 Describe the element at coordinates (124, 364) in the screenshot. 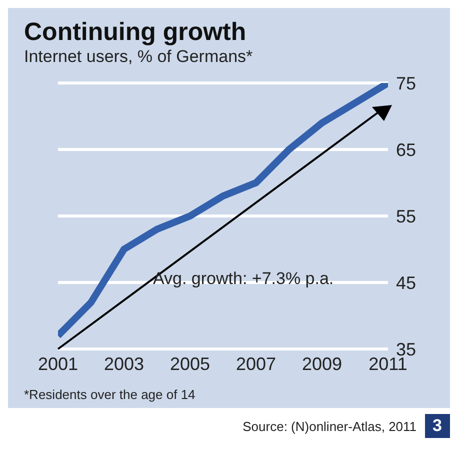

I see `x-tick-label: 2003` at that location.